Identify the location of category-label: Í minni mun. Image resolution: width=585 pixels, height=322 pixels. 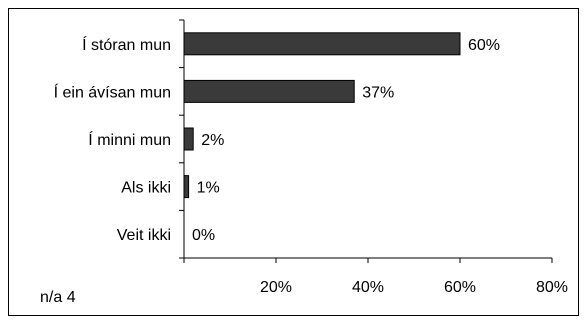
(129, 139).